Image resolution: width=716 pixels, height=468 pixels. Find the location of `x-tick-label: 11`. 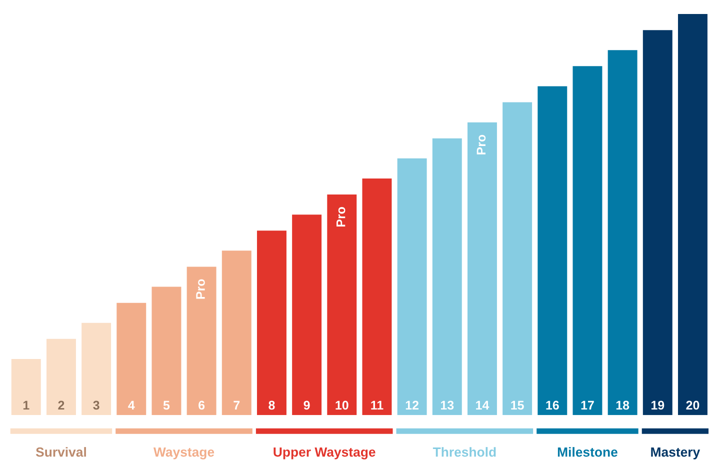

x-tick-label: 11 is located at coordinates (377, 405).